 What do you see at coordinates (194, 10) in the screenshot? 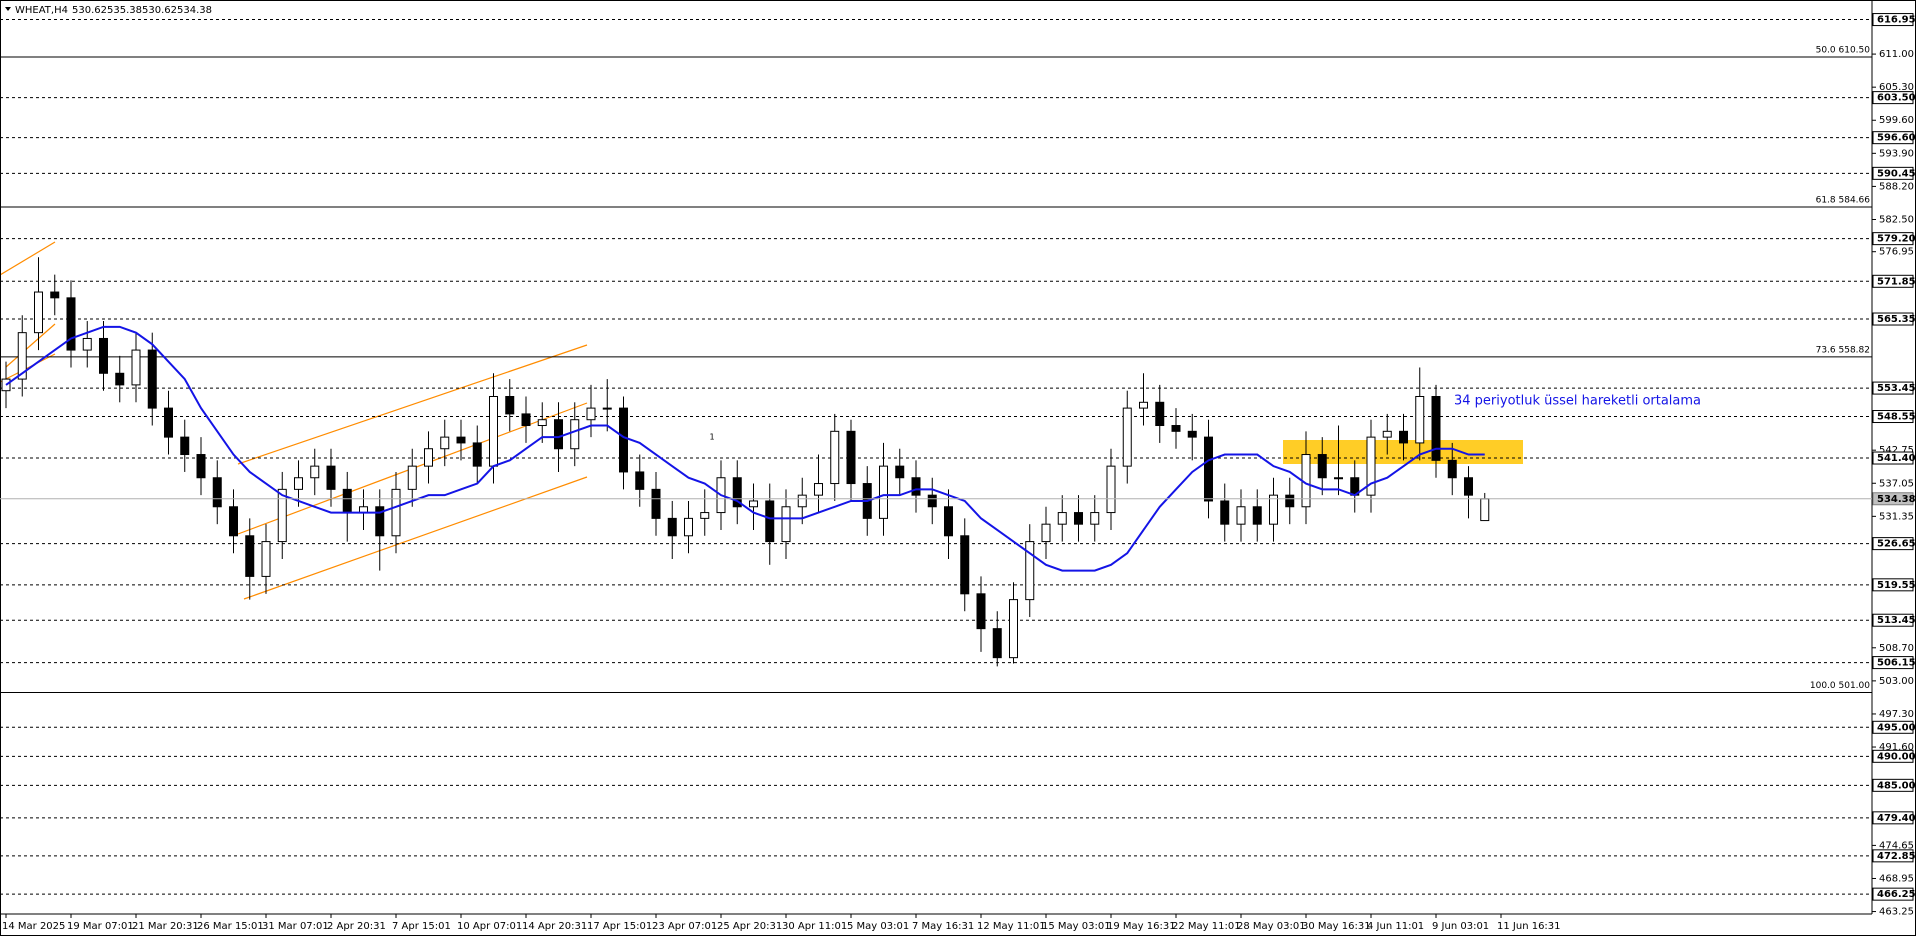
I see `header-close: 534.38` at bounding box center [194, 10].